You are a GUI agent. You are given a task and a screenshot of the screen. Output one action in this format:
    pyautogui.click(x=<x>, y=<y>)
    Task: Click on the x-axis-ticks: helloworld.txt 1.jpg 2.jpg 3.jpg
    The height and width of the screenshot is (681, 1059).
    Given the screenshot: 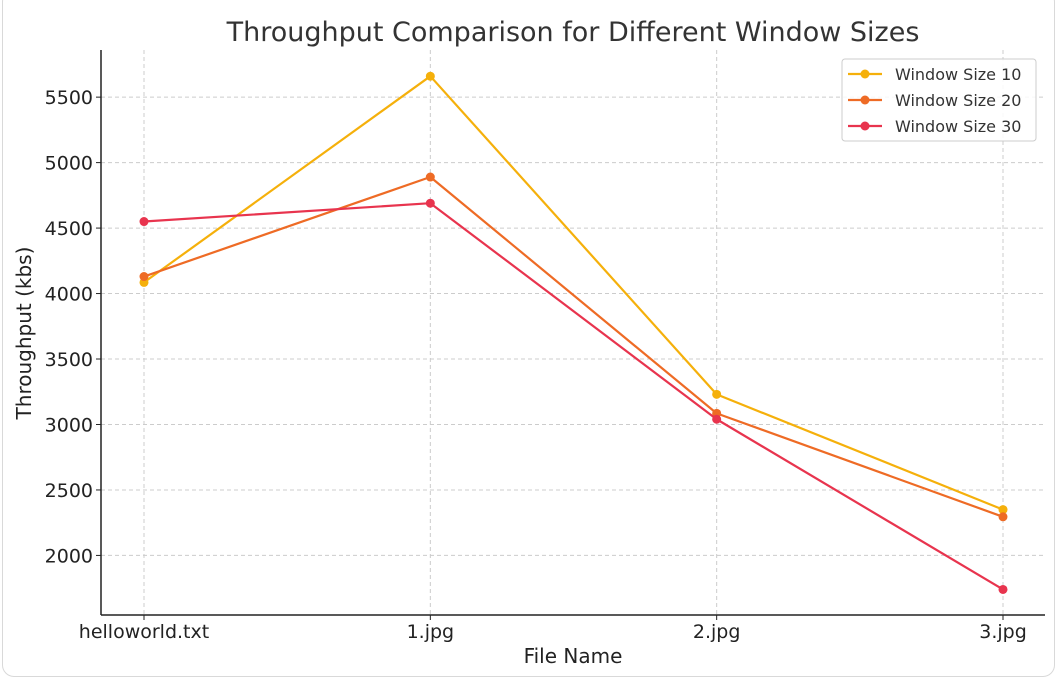 What is the action you would take?
    pyautogui.click(x=553, y=629)
    